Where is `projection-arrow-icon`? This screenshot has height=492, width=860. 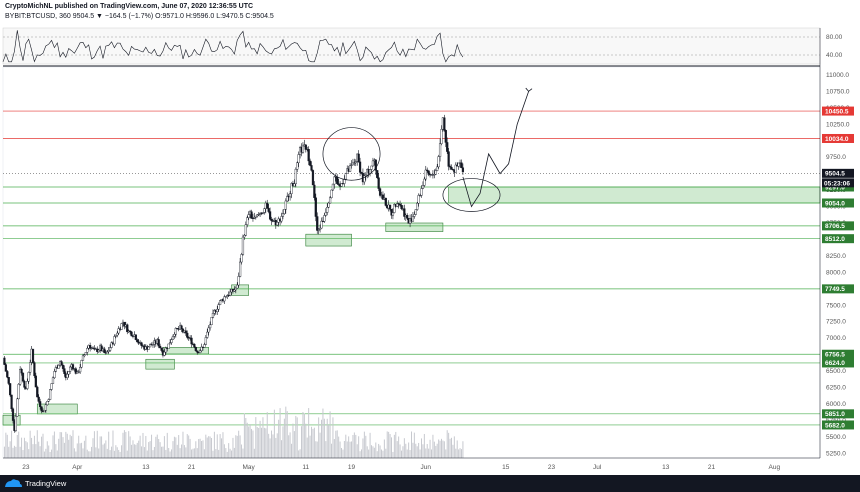 projection-arrow-icon is located at coordinates (529, 89).